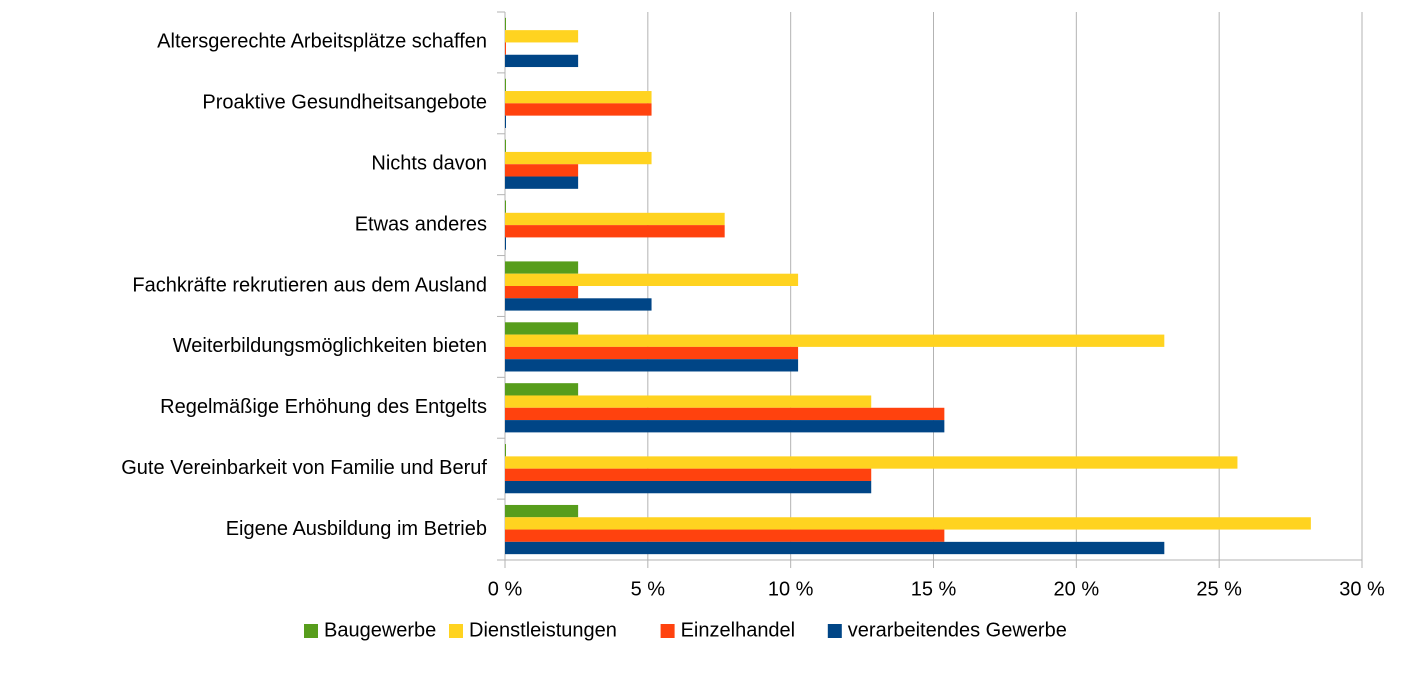  What do you see at coordinates (322, 42) in the screenshot?
I see `y-tick-label: Altersgerechte Arbeitsplätze schaffen` at bounding box center [322, 42].